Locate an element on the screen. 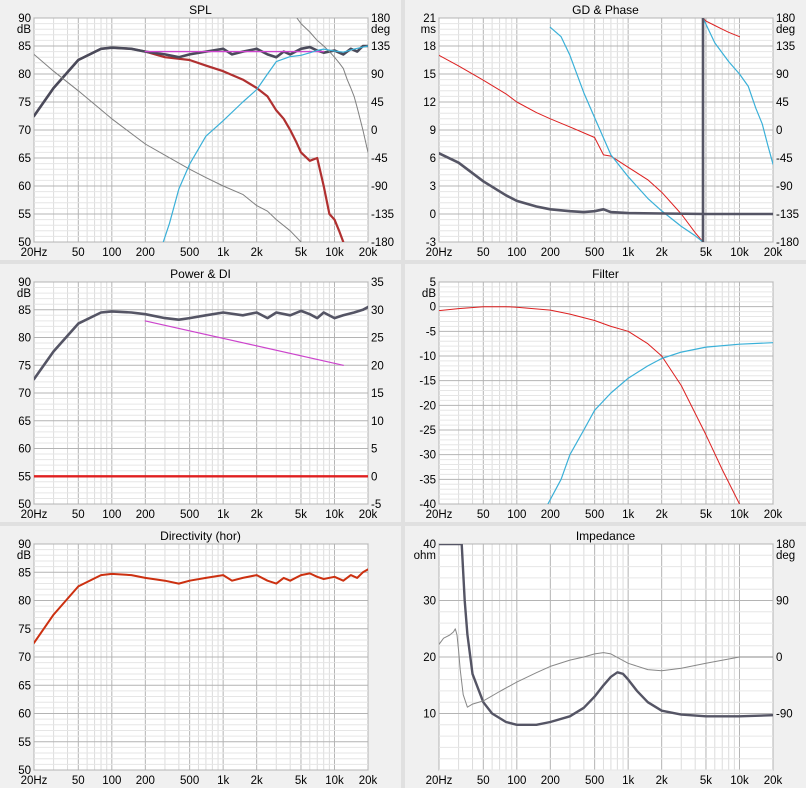 This screenshot has width=806, height=788. y-tick-label: 75 is located at coordinates (24, 103).